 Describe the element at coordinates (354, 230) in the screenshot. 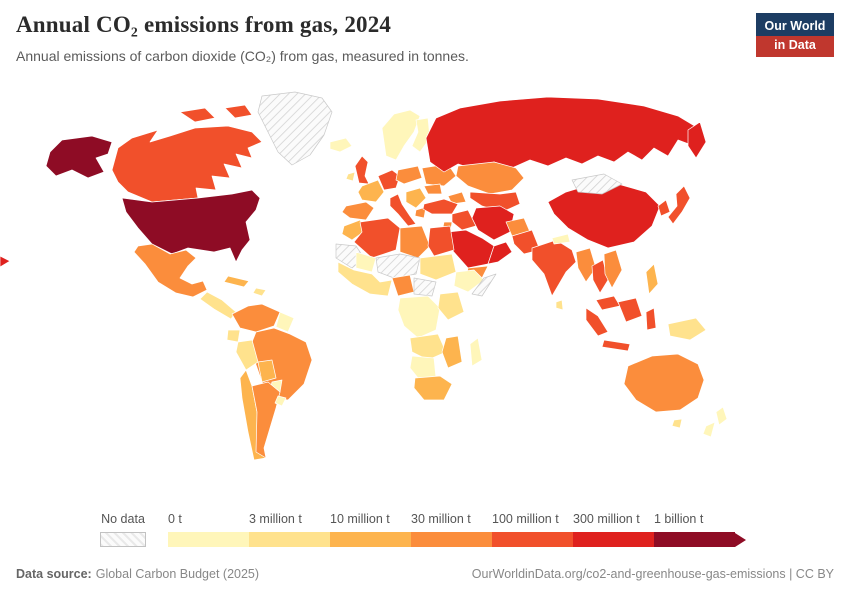

I see `country-morocco` at that location.